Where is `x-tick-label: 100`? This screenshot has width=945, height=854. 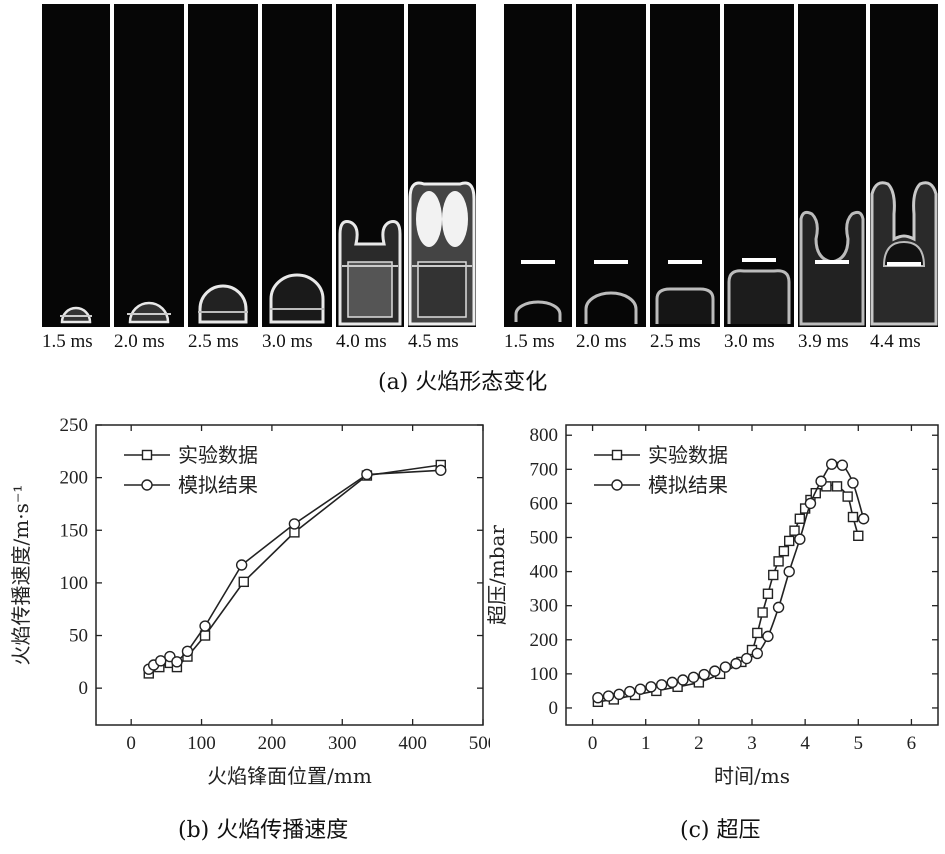 x-tick-label: 100 is located at coordinates (201, 743).